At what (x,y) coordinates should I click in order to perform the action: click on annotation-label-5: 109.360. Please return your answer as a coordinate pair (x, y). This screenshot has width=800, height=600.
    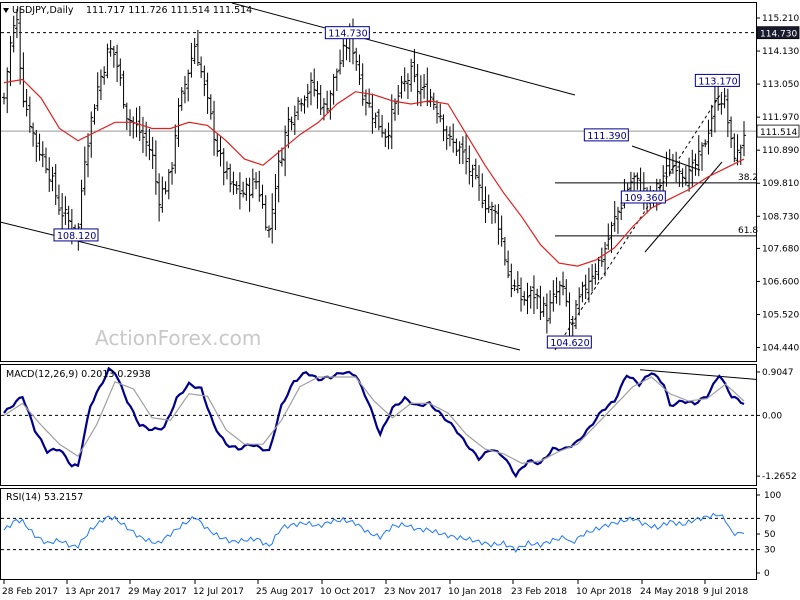
    Looking at the image, I should click on (643, 198).